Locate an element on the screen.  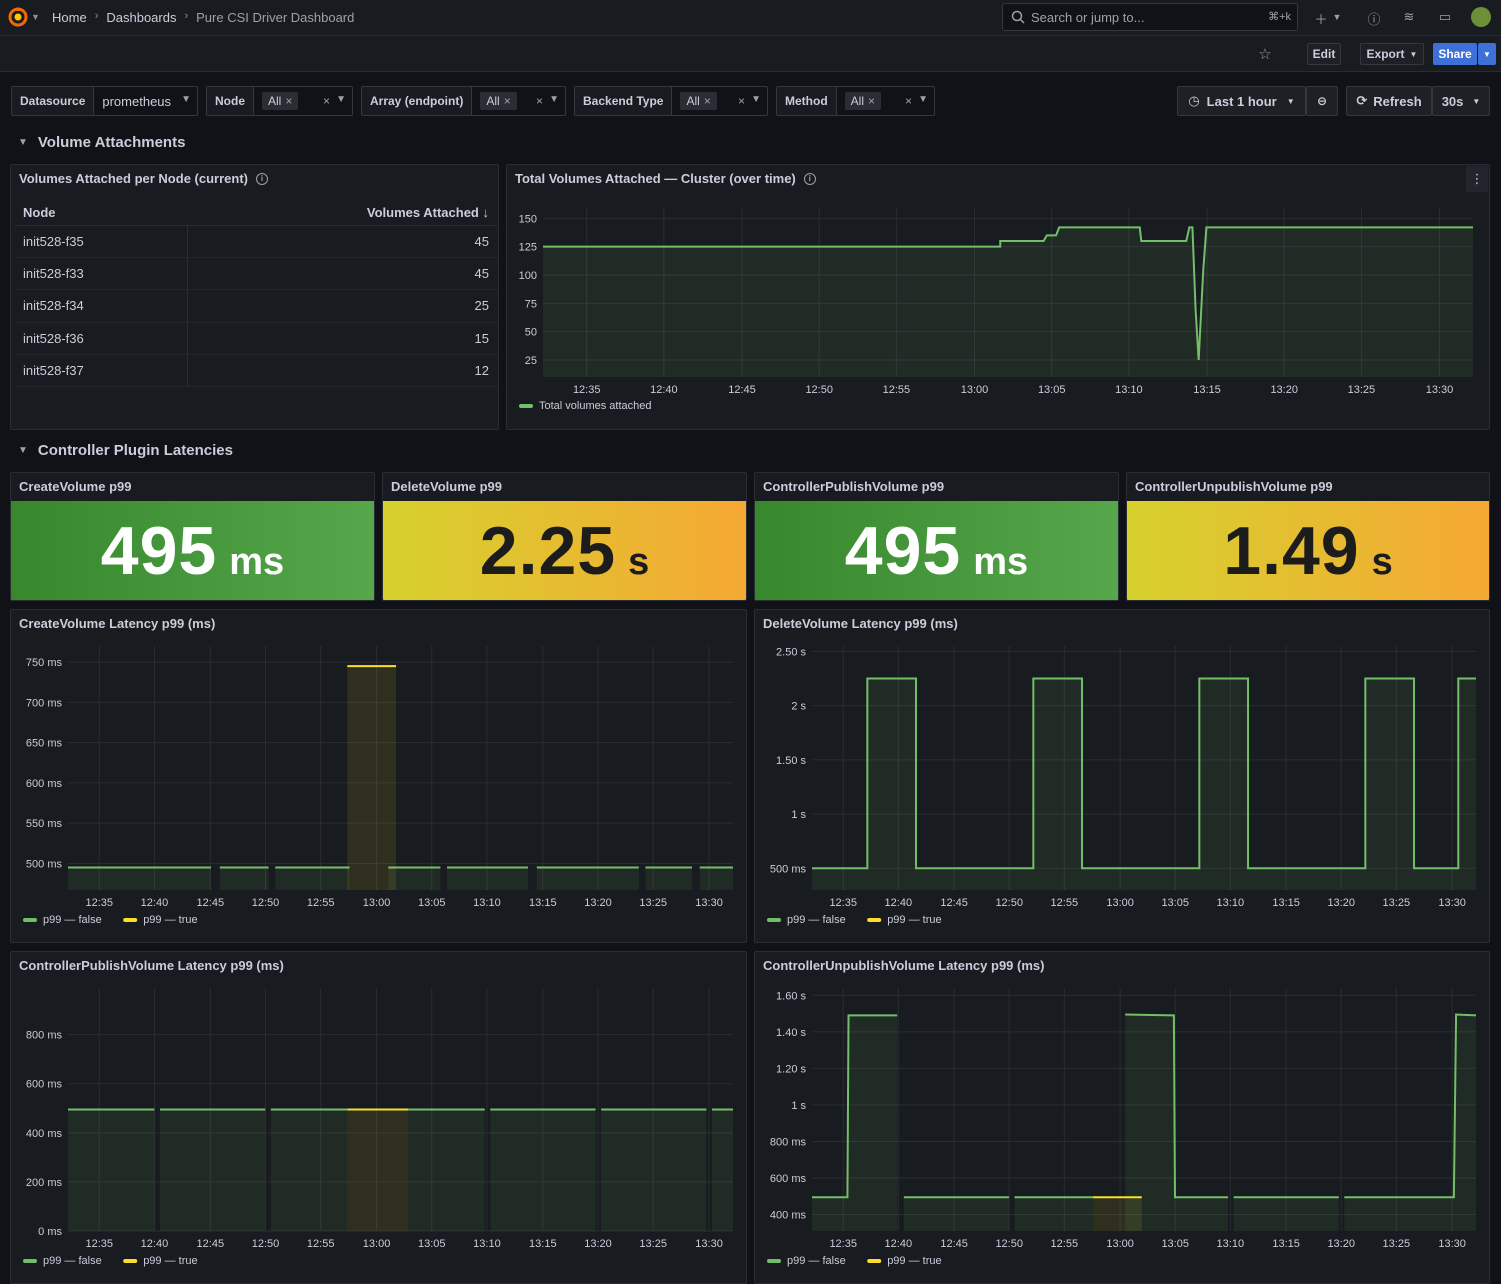
monitor-icon: ▭ is located at coordinates (1445, 16).